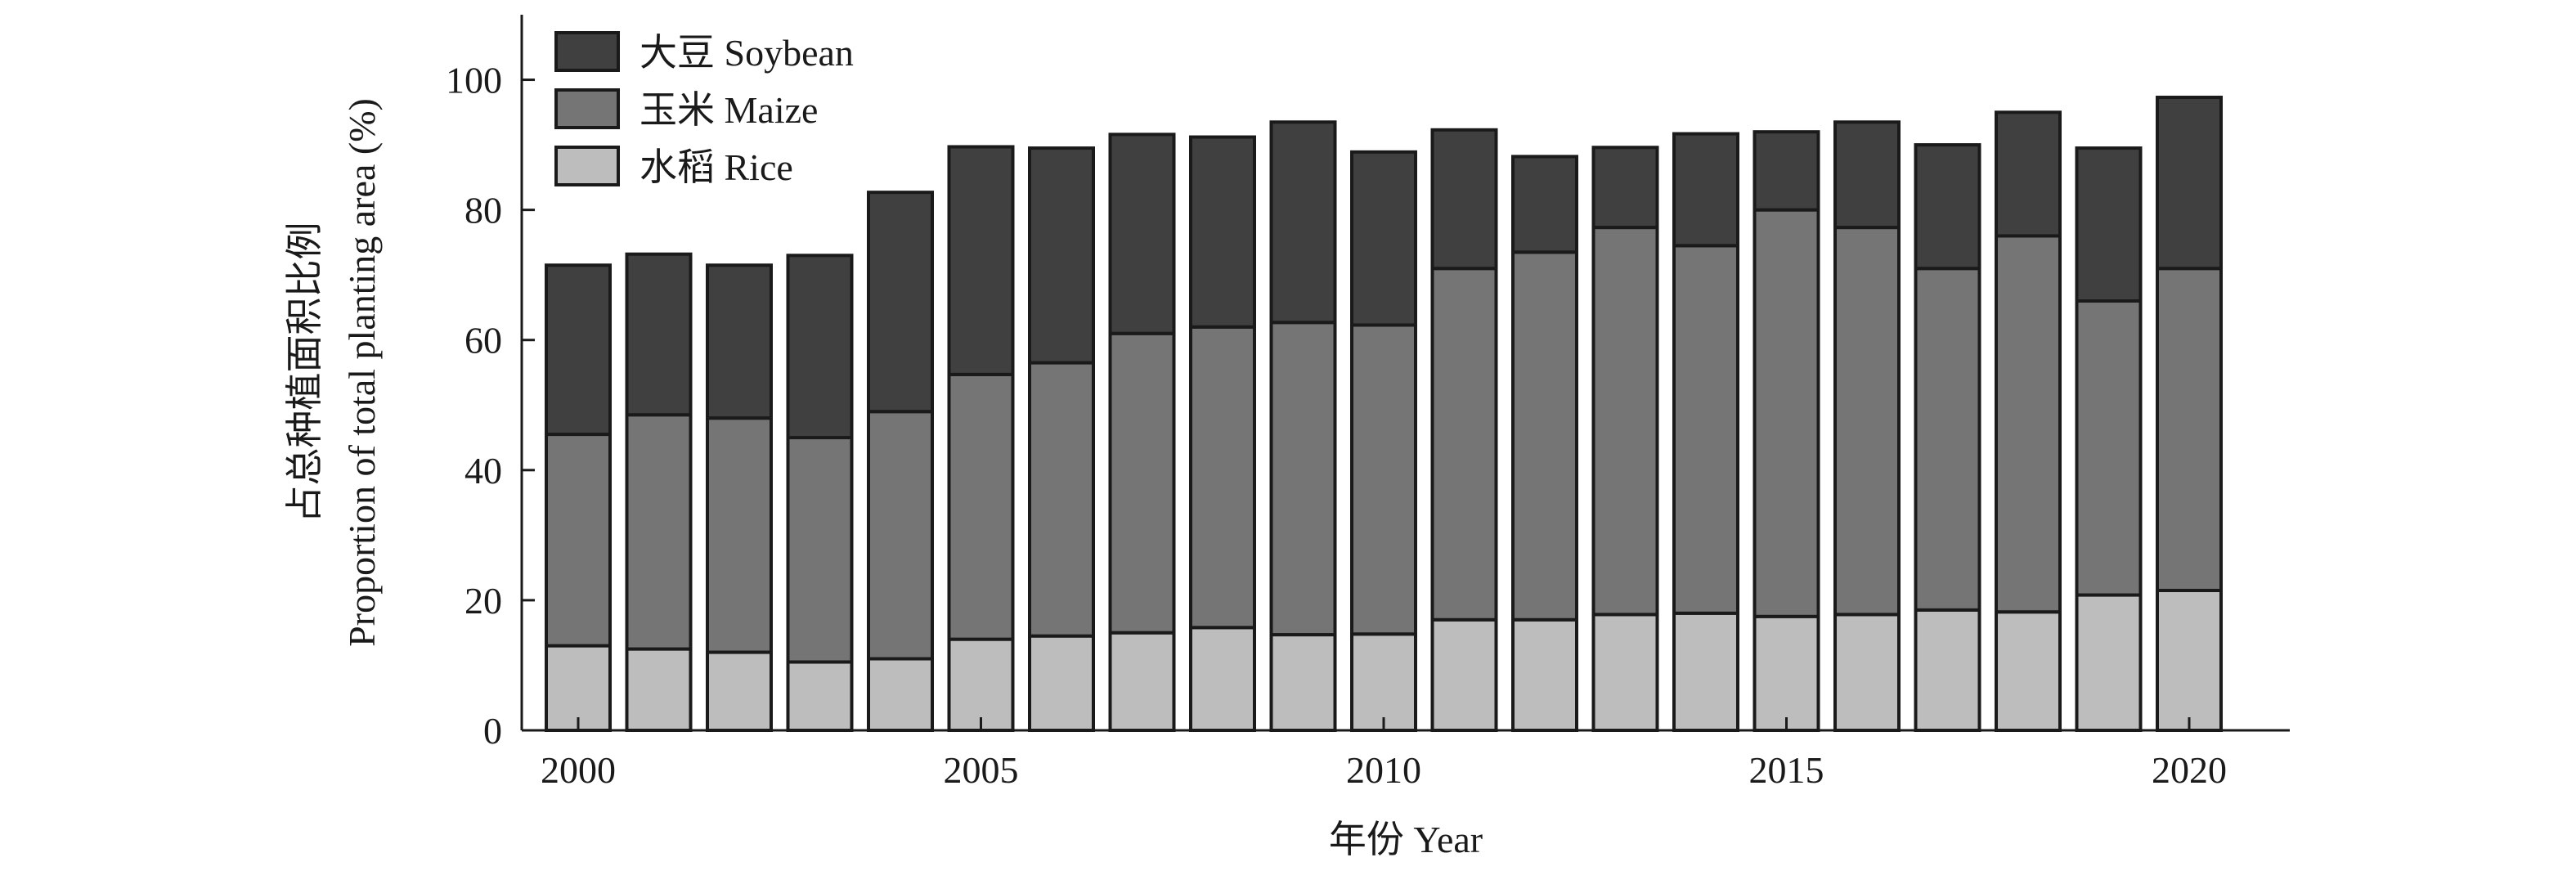 This screenshot has width=2576, height=871. What do you see at coordinates (1383, 238) in the screenshot?
I see `bar-soybean-2010` at bounding box center [1383, 238].